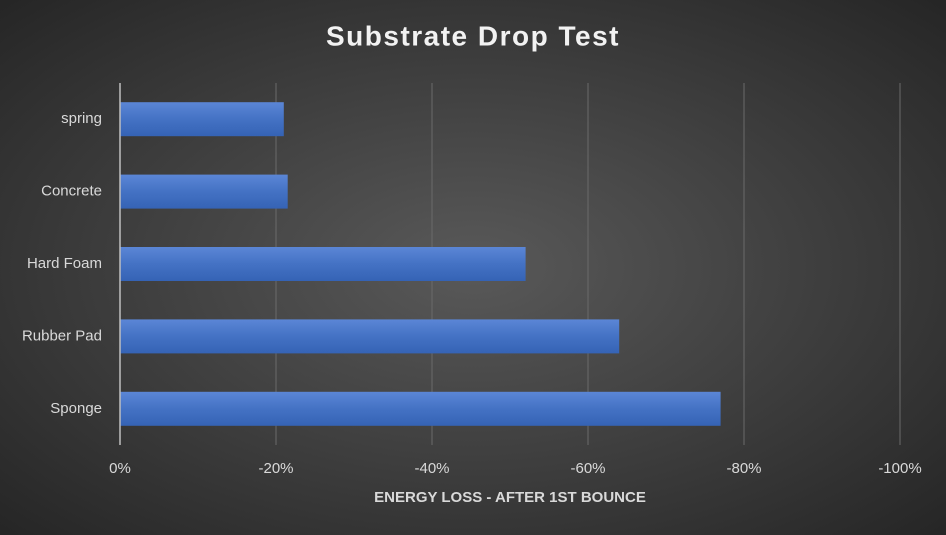 This screenshot has width=946, height=535. Describe the element at coordinates (587, 468) in the screenshot. I see `x-tick-label: -60%` at that location.